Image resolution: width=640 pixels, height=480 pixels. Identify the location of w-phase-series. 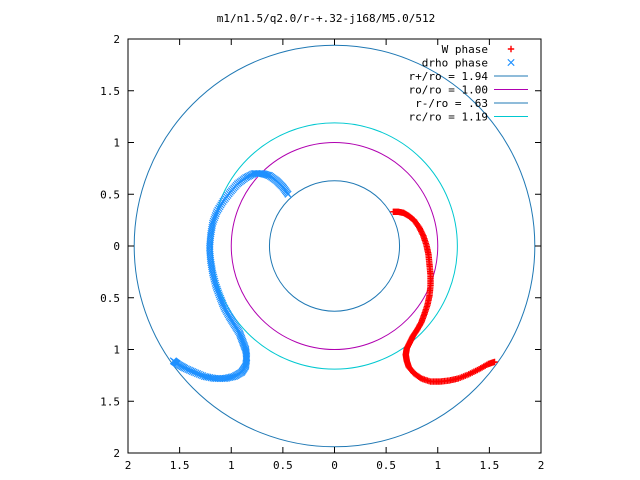
(444, 296).